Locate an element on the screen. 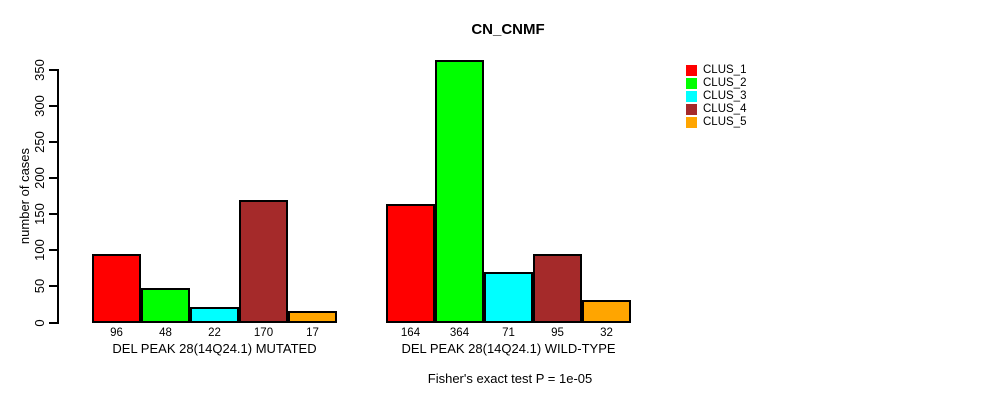 The image size is (990, 400). y-tick-label: 100 is located at coordinates (39, 250).